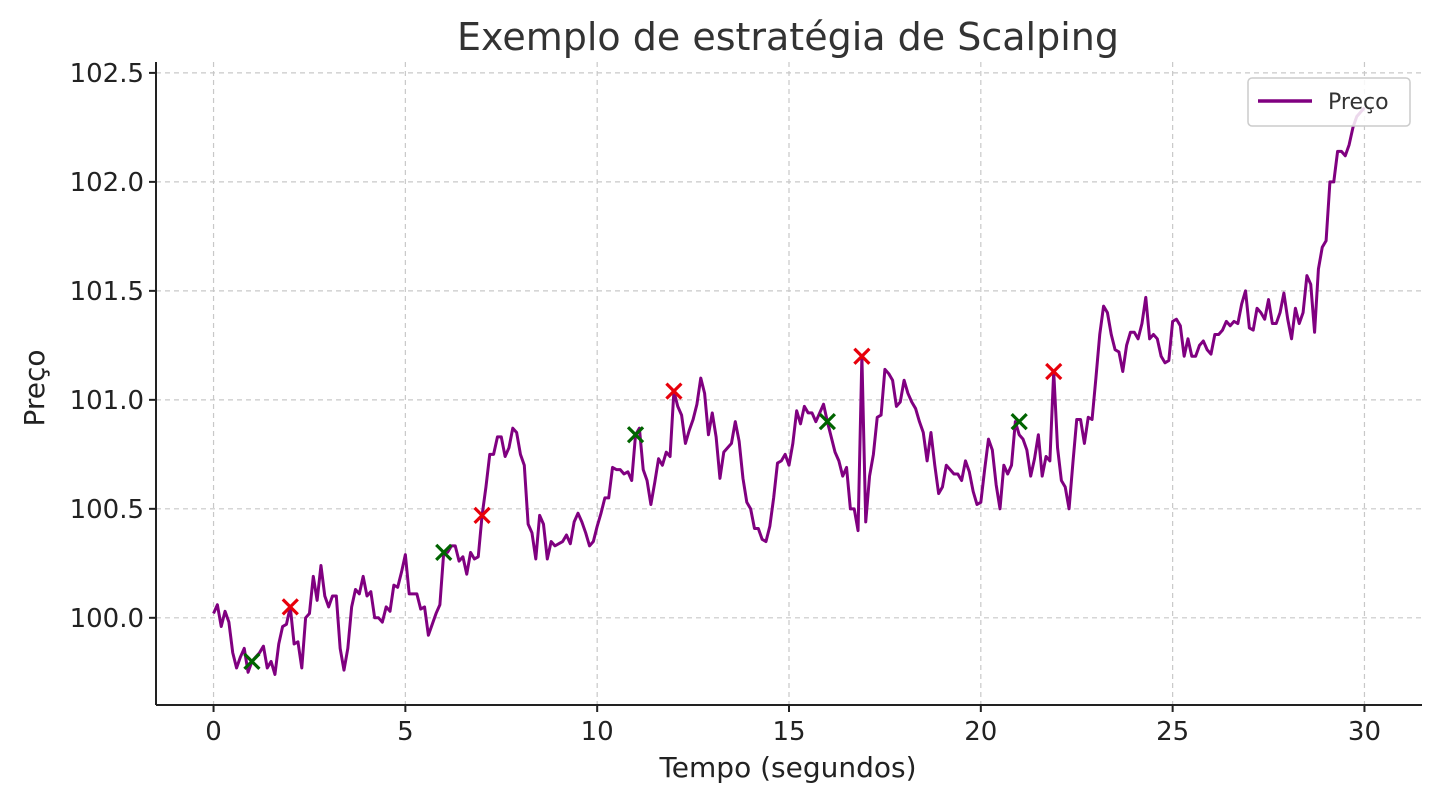 This screenshot has width=1440, height=802. I want to click on chart-title: Exemplo de estratégia de Scalping, so click(788, 37).